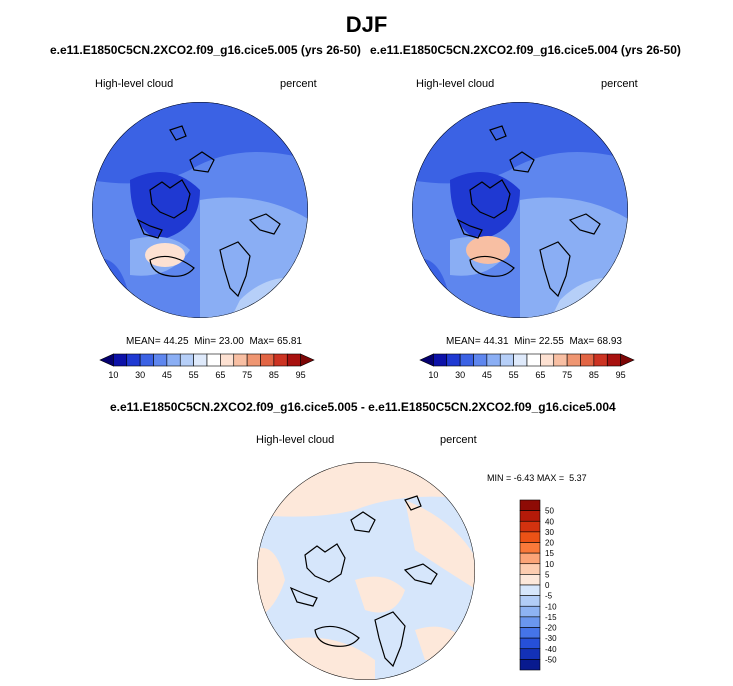 This screenshot has width=733, height=686. I want to click on map-1-coastlines, so click(208, 211).